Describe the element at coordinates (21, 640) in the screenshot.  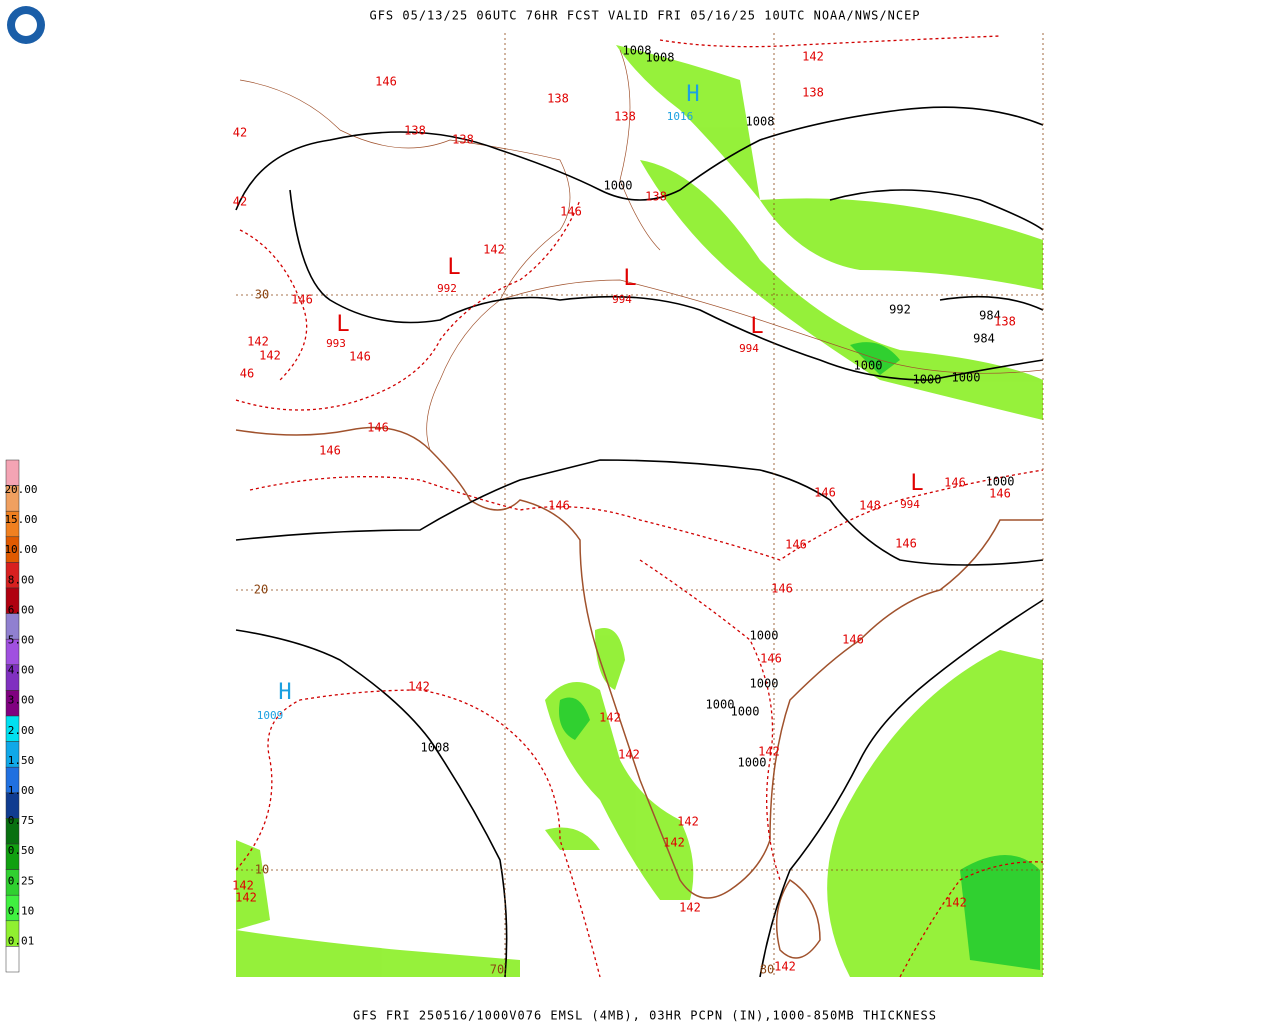
I see `legend-label: 5.00` at that location.